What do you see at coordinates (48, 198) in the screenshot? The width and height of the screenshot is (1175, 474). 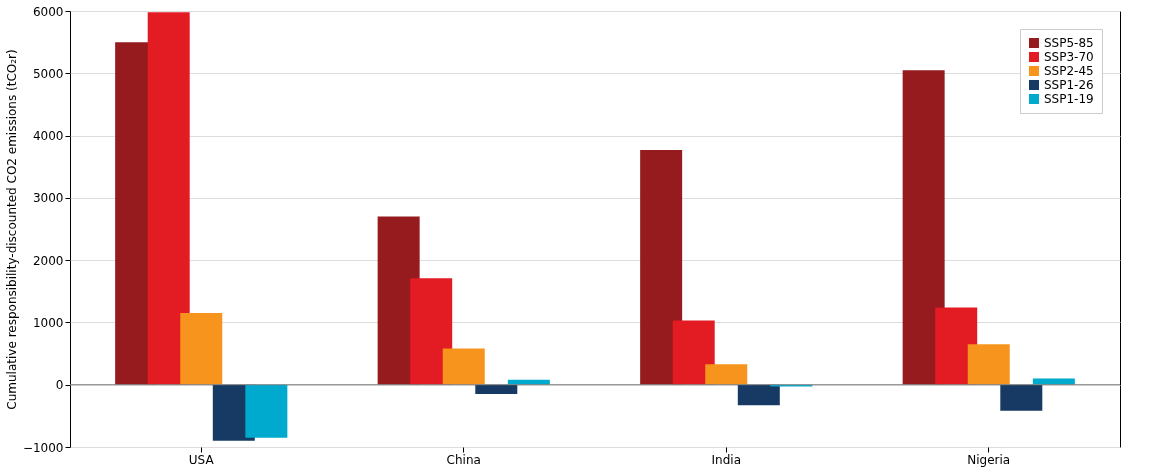 I see `y-tick-label: 3000` at bounding box center [48, 198].